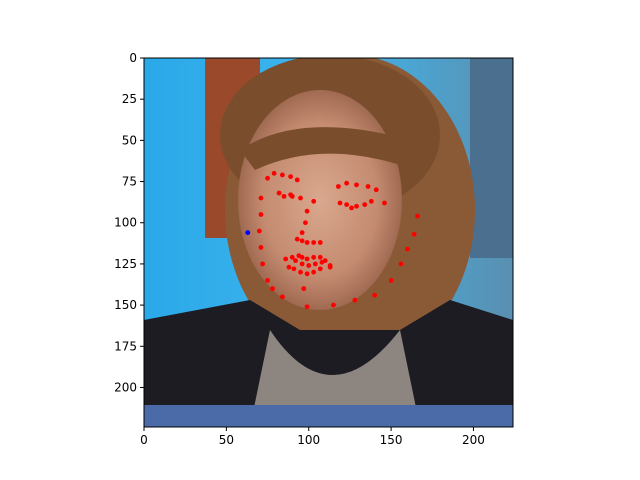 Image resolution: width=640 pixels, height=480 pixels. I want to click on y-axis: 0 25 50 75 100 125 150 175 200, so click(129, 222).